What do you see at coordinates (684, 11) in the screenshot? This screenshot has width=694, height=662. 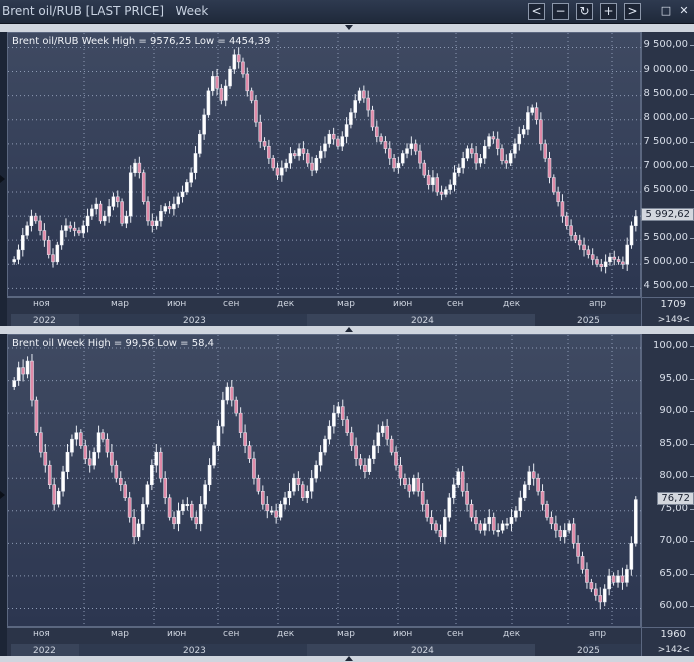 I see `close-button: ✕` at bounding box center [684, 11].